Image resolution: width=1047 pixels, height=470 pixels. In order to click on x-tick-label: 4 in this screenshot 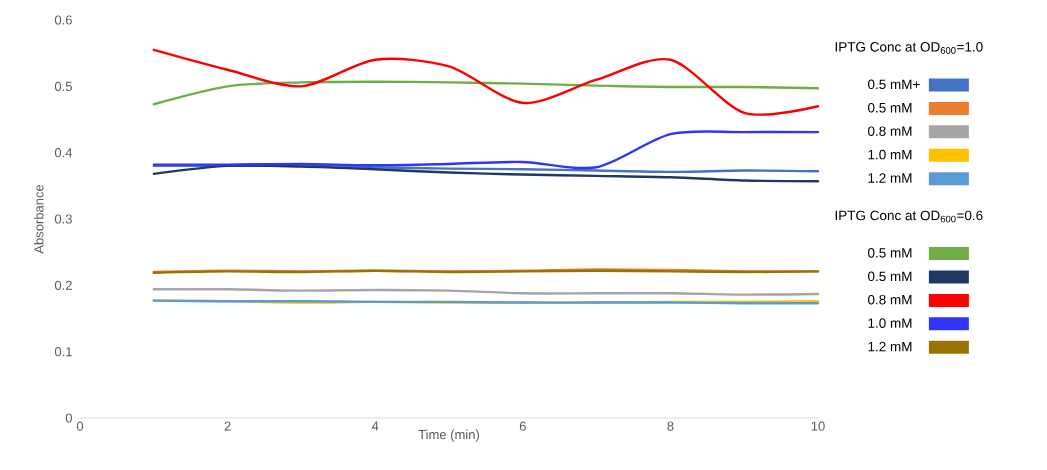, I will do `click(375, 426)`.